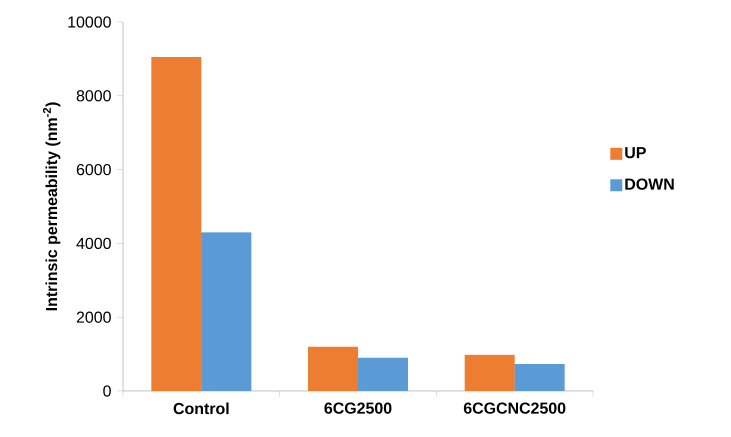 The height and width of the screenshot is (437, 731). Describe the element at coordinates (93, 317) in the screenshot. I see `y-tick-label: 2000` at that location.